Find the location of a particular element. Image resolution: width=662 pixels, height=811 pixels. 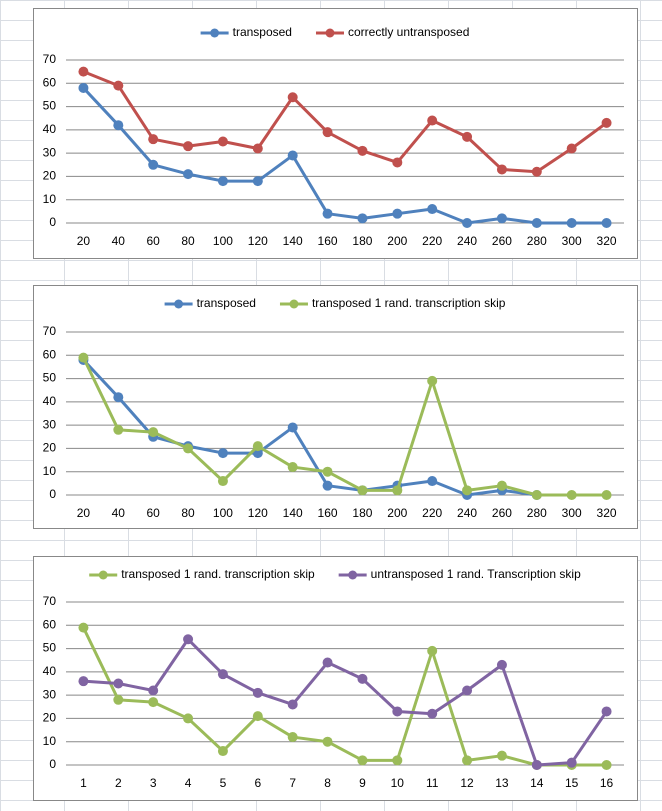

x-tick-label: 80 is located at coordinates (188, 241).